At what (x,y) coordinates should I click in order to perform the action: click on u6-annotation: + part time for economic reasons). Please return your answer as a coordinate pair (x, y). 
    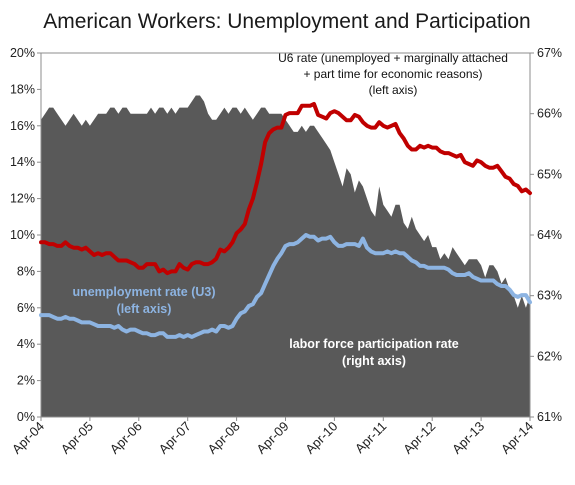
    Looking at the image, I should click on (392, 74).